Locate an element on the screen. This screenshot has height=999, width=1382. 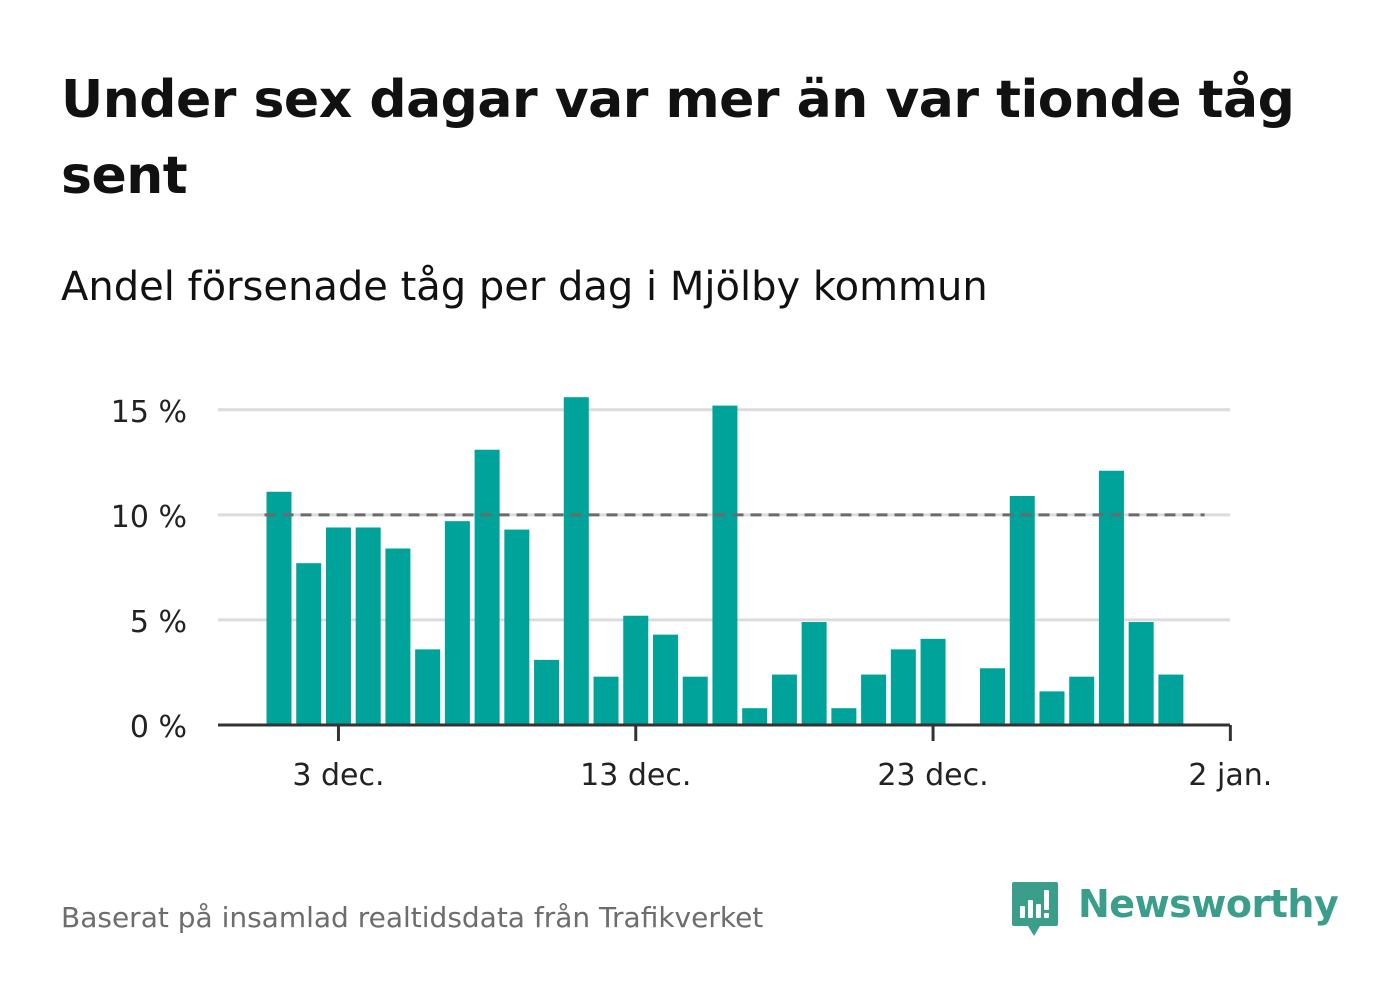
y-tick-label: 10 % is located at coordinates (149, 517).